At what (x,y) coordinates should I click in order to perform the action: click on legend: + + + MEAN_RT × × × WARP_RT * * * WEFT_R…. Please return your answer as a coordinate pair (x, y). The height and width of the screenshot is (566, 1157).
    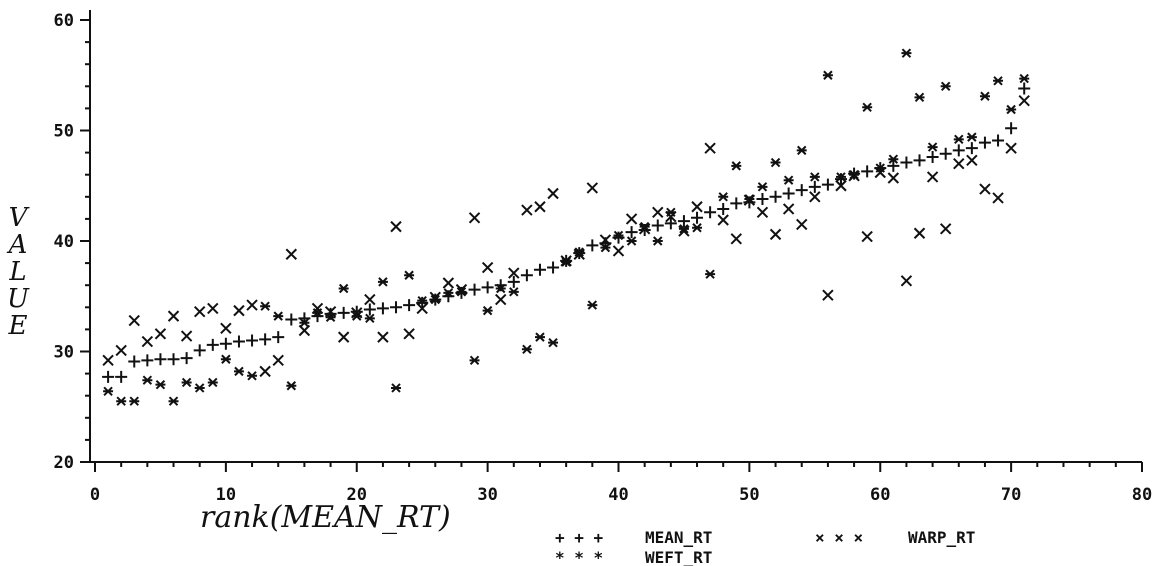
    Looking at the image, I should click on (765, 547).